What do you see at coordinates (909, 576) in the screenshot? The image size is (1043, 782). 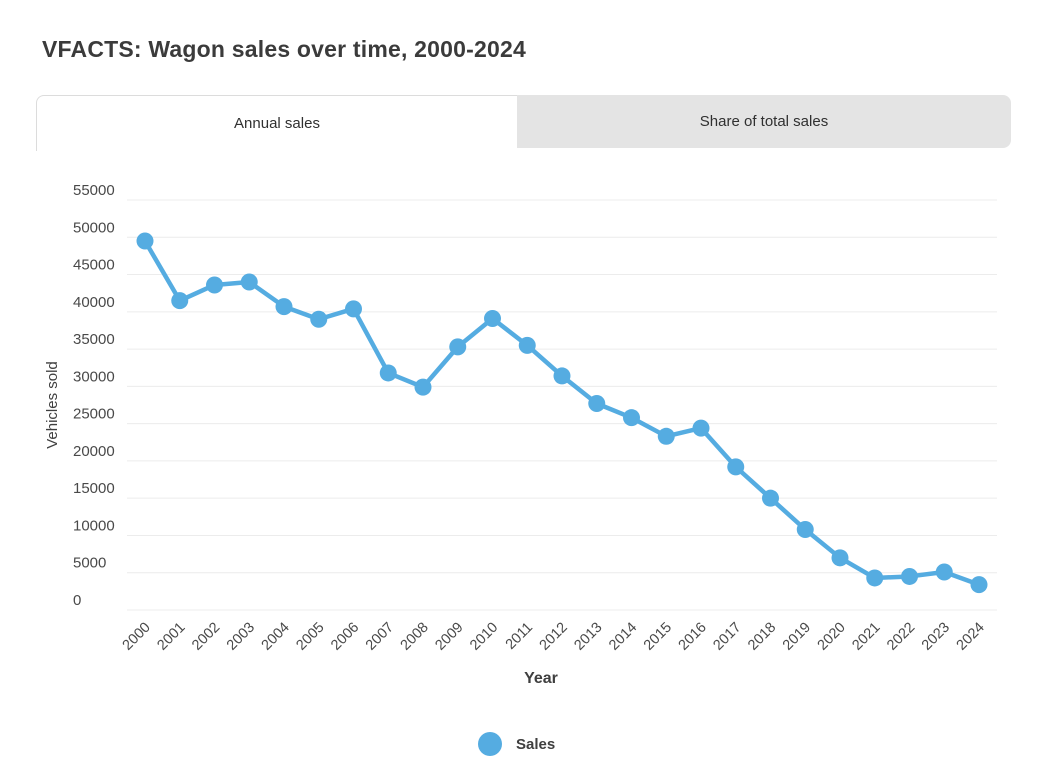 I see `data-point-2022` at bounding box center [909, 576].